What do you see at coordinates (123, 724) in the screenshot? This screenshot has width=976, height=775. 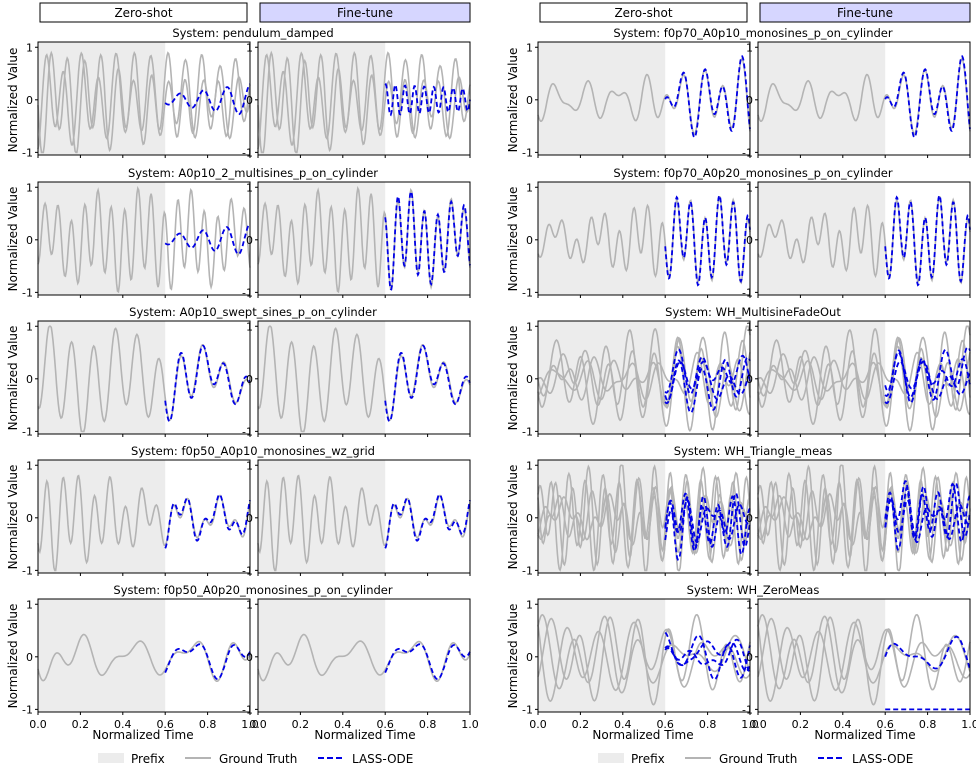 I see `x-tick-label: 0.4` at bounding box center [123, 724].